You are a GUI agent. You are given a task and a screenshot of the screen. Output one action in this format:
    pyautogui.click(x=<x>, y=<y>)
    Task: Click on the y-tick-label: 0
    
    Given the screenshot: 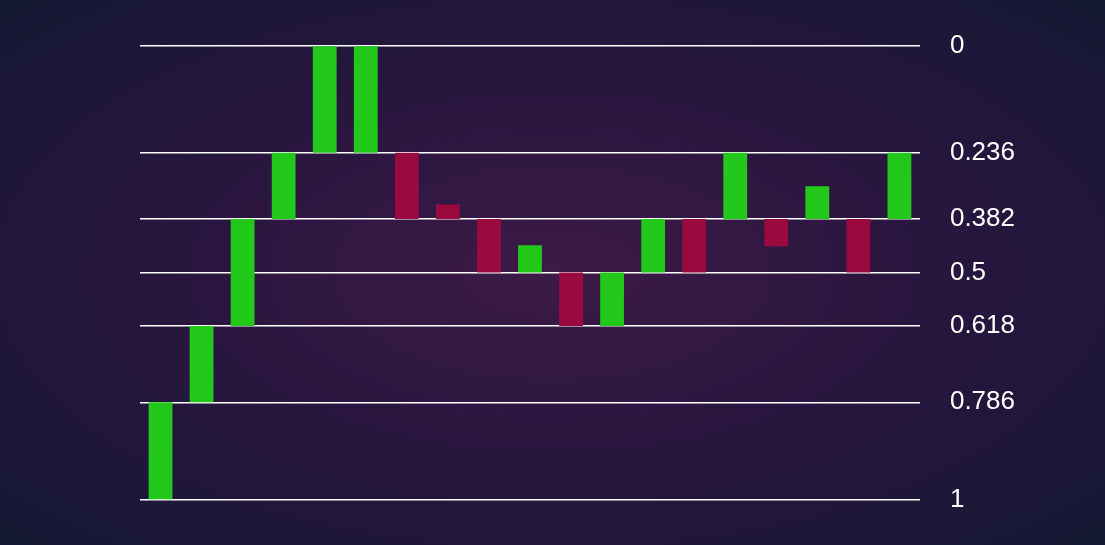 What is the action you would take?
    pyautogui.click(x=957, y=43)
    